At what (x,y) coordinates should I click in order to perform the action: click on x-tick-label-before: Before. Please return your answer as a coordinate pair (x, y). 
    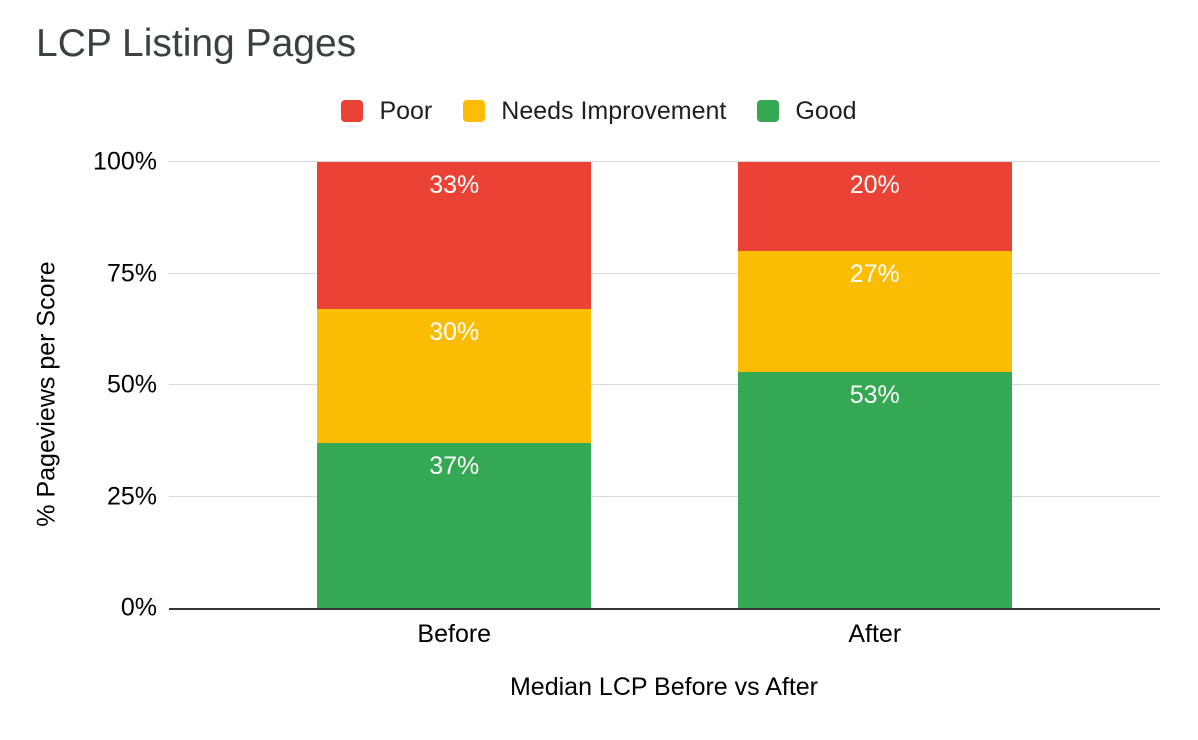
    Looking at the image, I should click on (454, 634).